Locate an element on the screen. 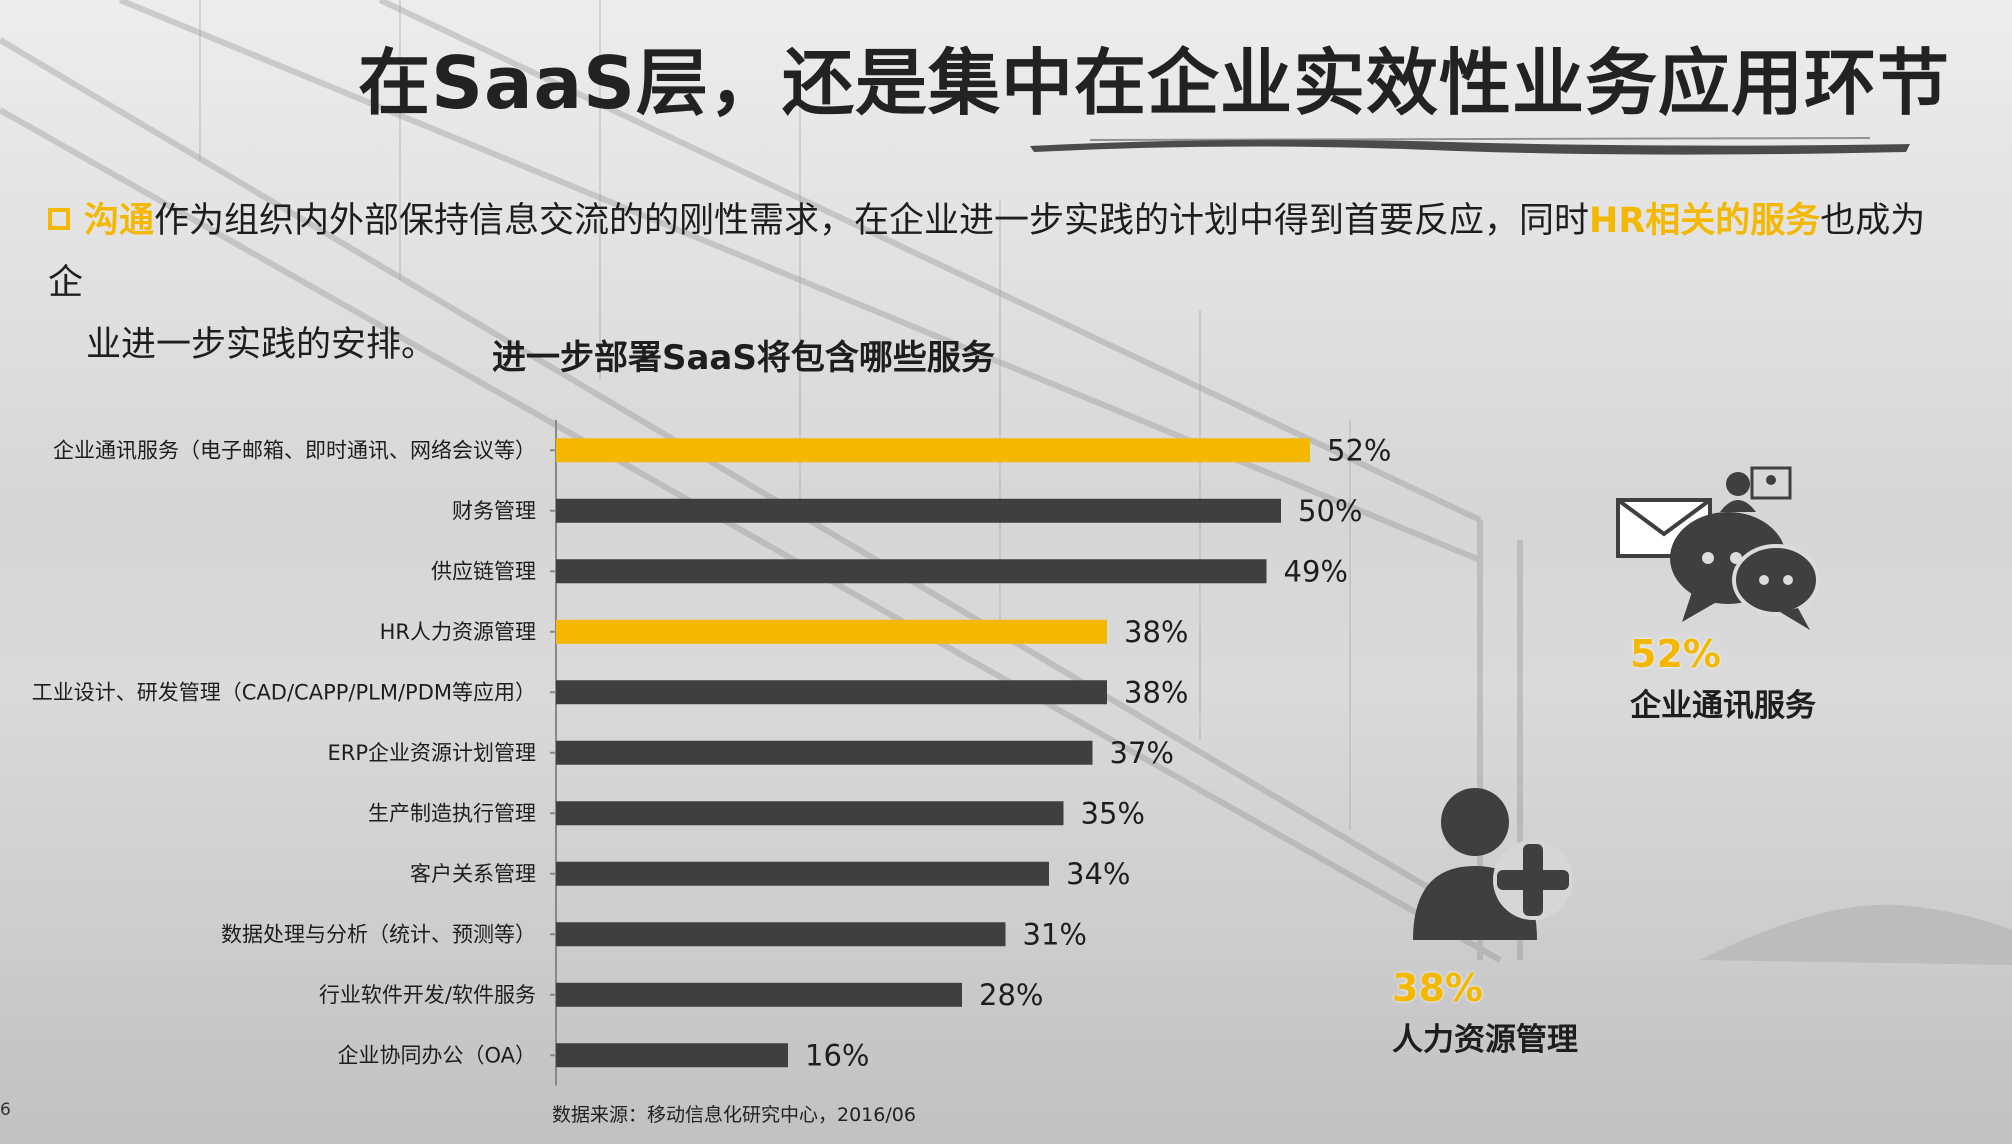 Image resolution: width=2012 pixels, height=1144 pixels. highlight-pct: 52% is located at coordinates (1675, 654).